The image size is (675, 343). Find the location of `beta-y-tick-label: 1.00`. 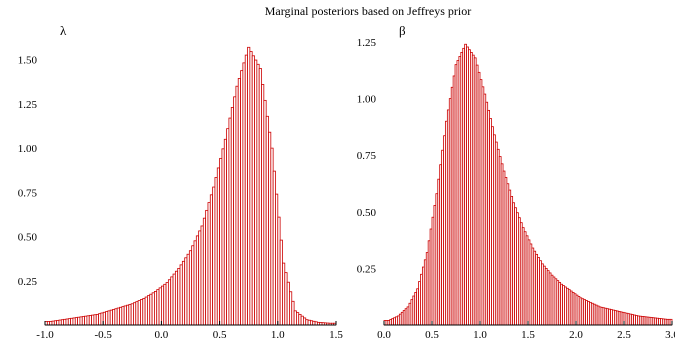

beta-y-tick-label: 1.00 is located at coordinates (367, 100).